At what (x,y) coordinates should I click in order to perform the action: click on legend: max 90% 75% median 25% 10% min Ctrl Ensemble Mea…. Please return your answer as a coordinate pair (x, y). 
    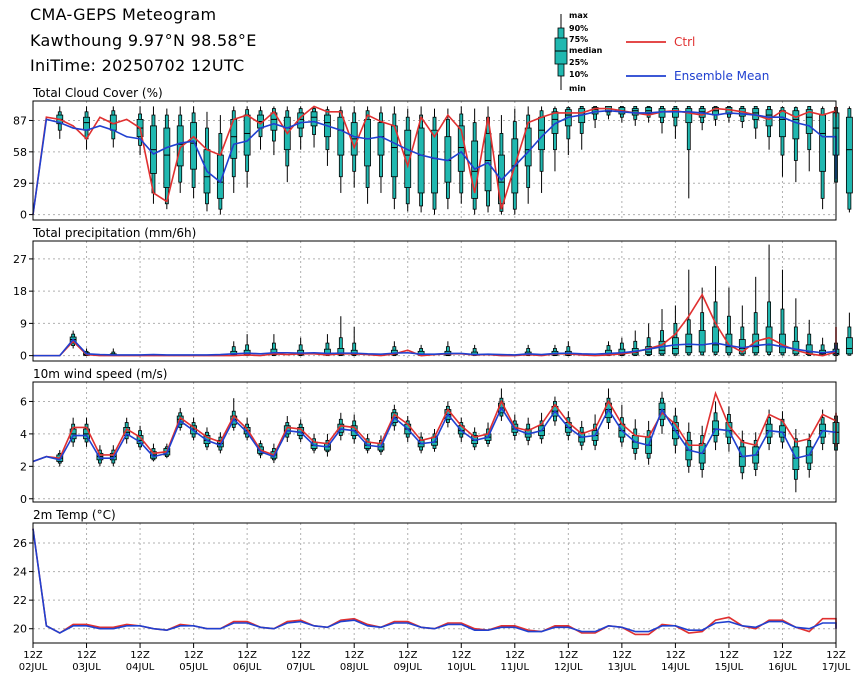
    Looking at the image, I should click on (661, 52).